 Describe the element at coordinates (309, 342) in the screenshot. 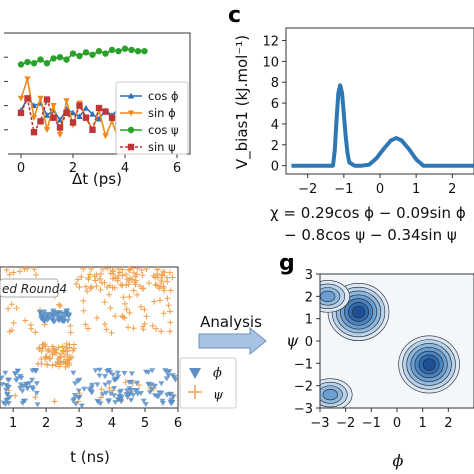

I see `y-tick-label: 0` at that location.